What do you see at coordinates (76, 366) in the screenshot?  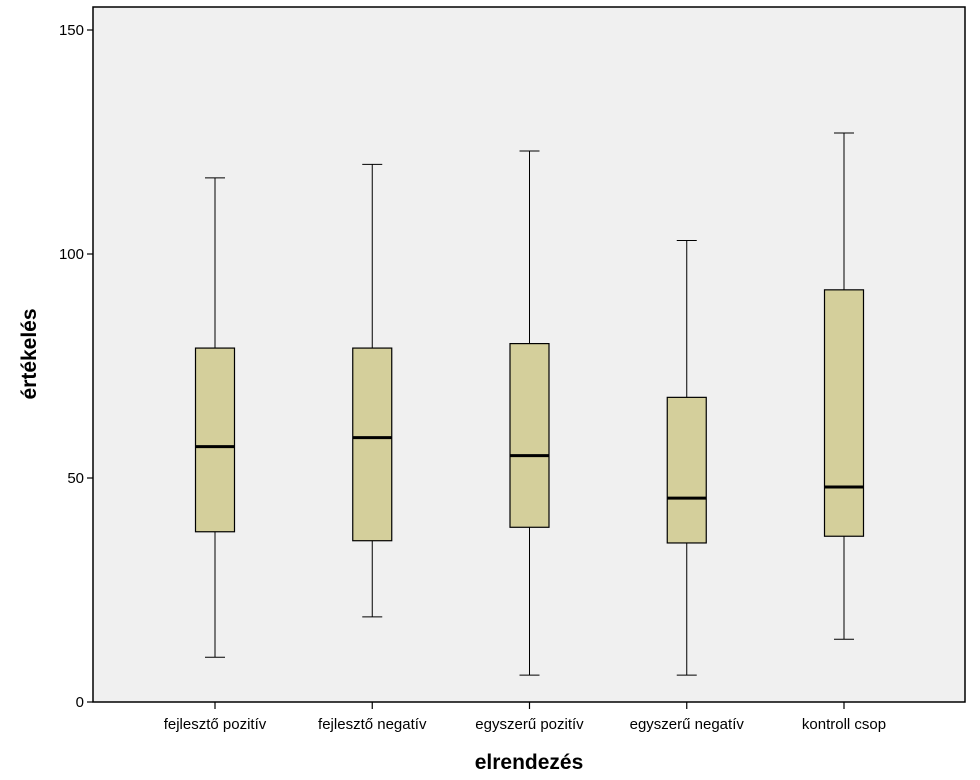 I see `y-axis: 0 50 100 150` at bounding box center [76, 366].